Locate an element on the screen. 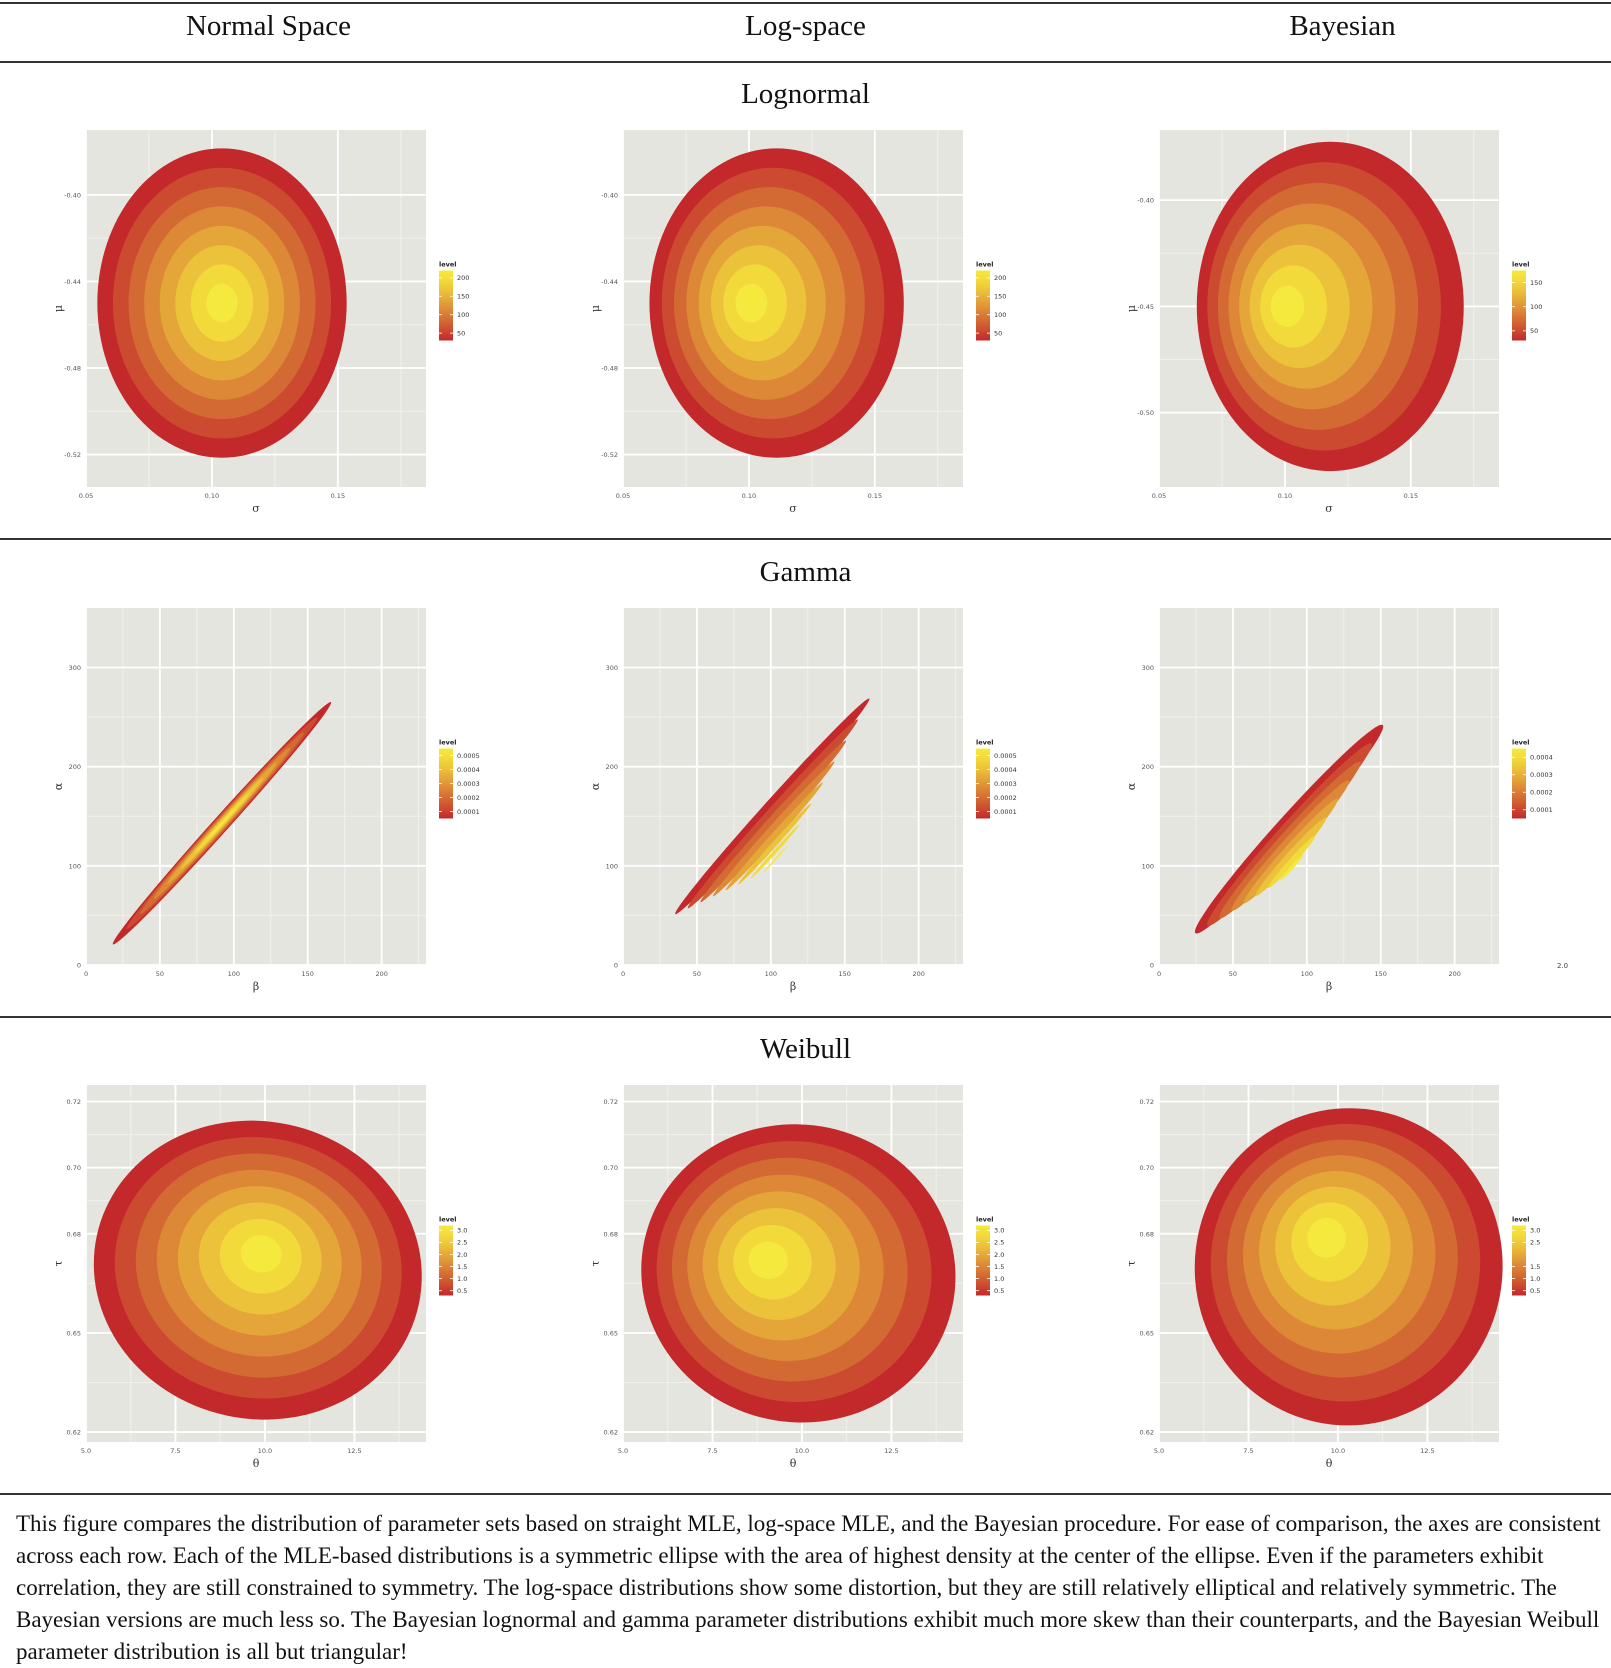  legend-tick-label: 2.5 is located at coordinates (999, 1243).